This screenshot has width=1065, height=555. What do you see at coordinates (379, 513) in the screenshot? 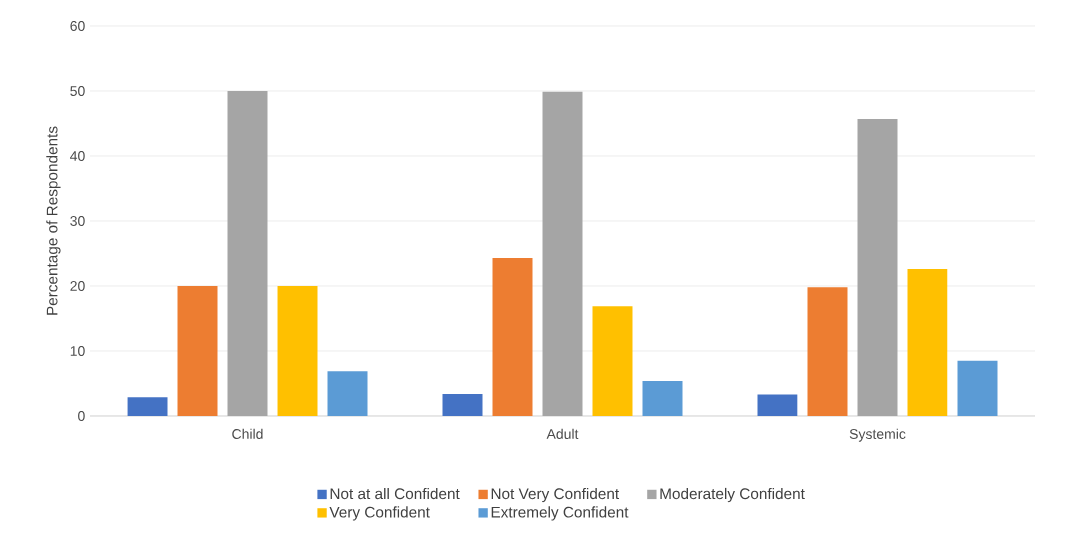
I see `legend-label: Very Confident` at bounding box center [379, 513].